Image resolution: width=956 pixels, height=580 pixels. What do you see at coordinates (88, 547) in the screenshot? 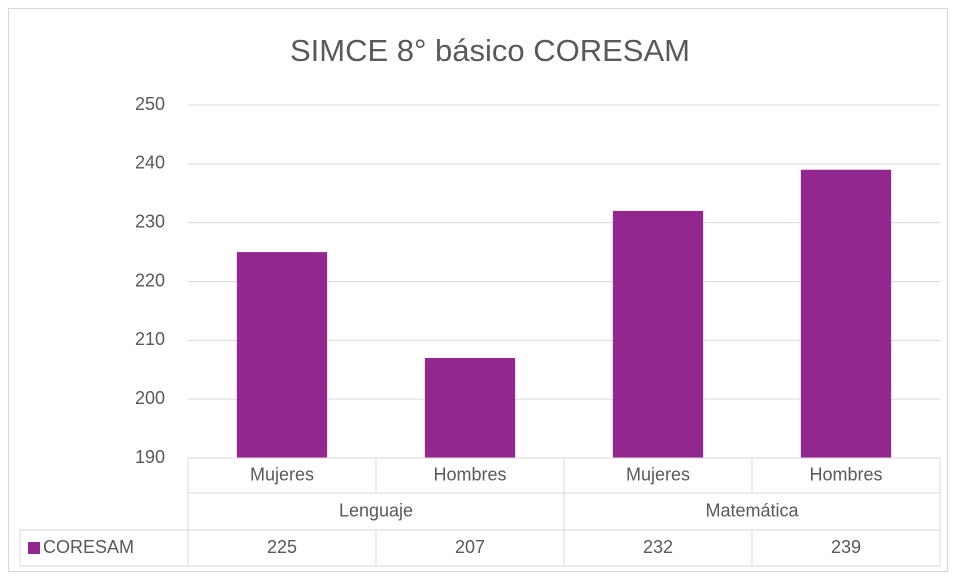
I see `legend-label: CORESAM` at bounding box center [88, 547].